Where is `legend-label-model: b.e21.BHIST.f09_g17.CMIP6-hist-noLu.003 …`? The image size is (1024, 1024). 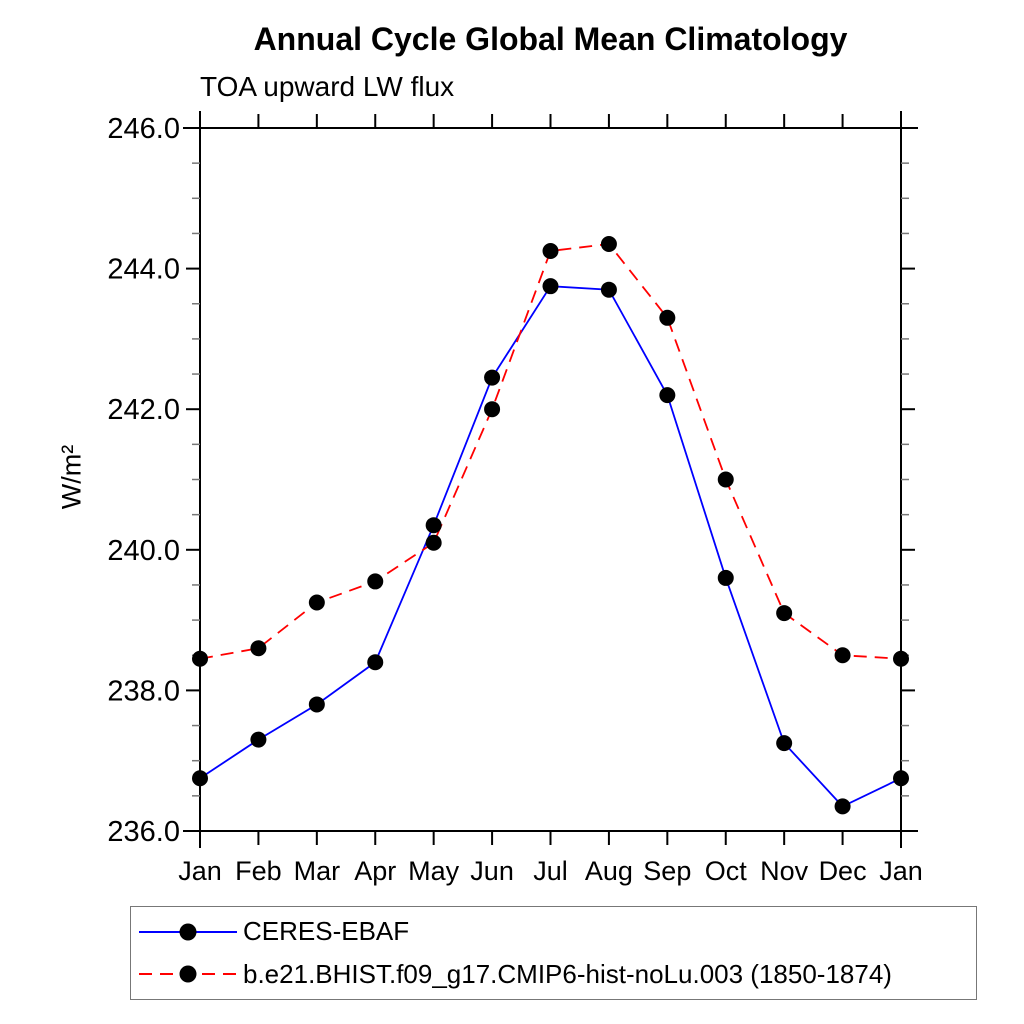 legend-label-model: b.e21.BHIST.f09_g17.CMIP6-hist-noLu.003 … is located at coordinates (567, 973).